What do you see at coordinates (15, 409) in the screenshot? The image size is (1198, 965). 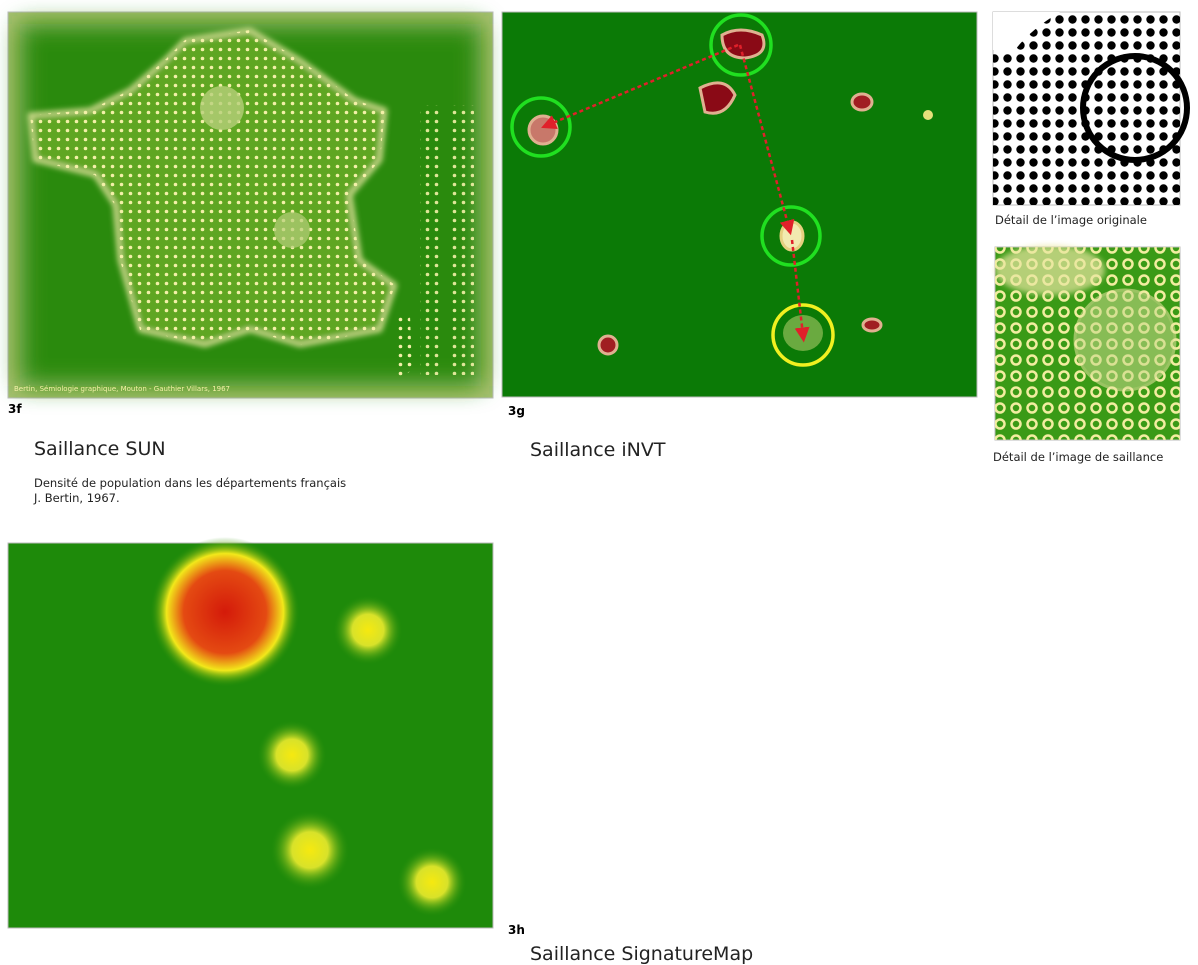 I see `figure-label: 3f` at bounding box center [15, 409].